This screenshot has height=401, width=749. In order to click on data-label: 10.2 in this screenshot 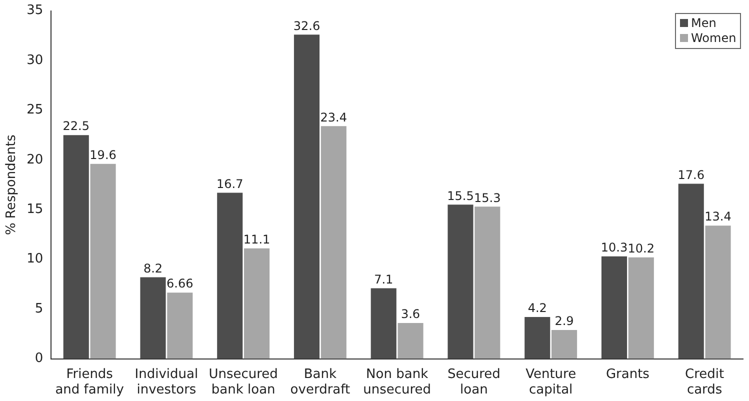, I will do `click(641, 249)`.